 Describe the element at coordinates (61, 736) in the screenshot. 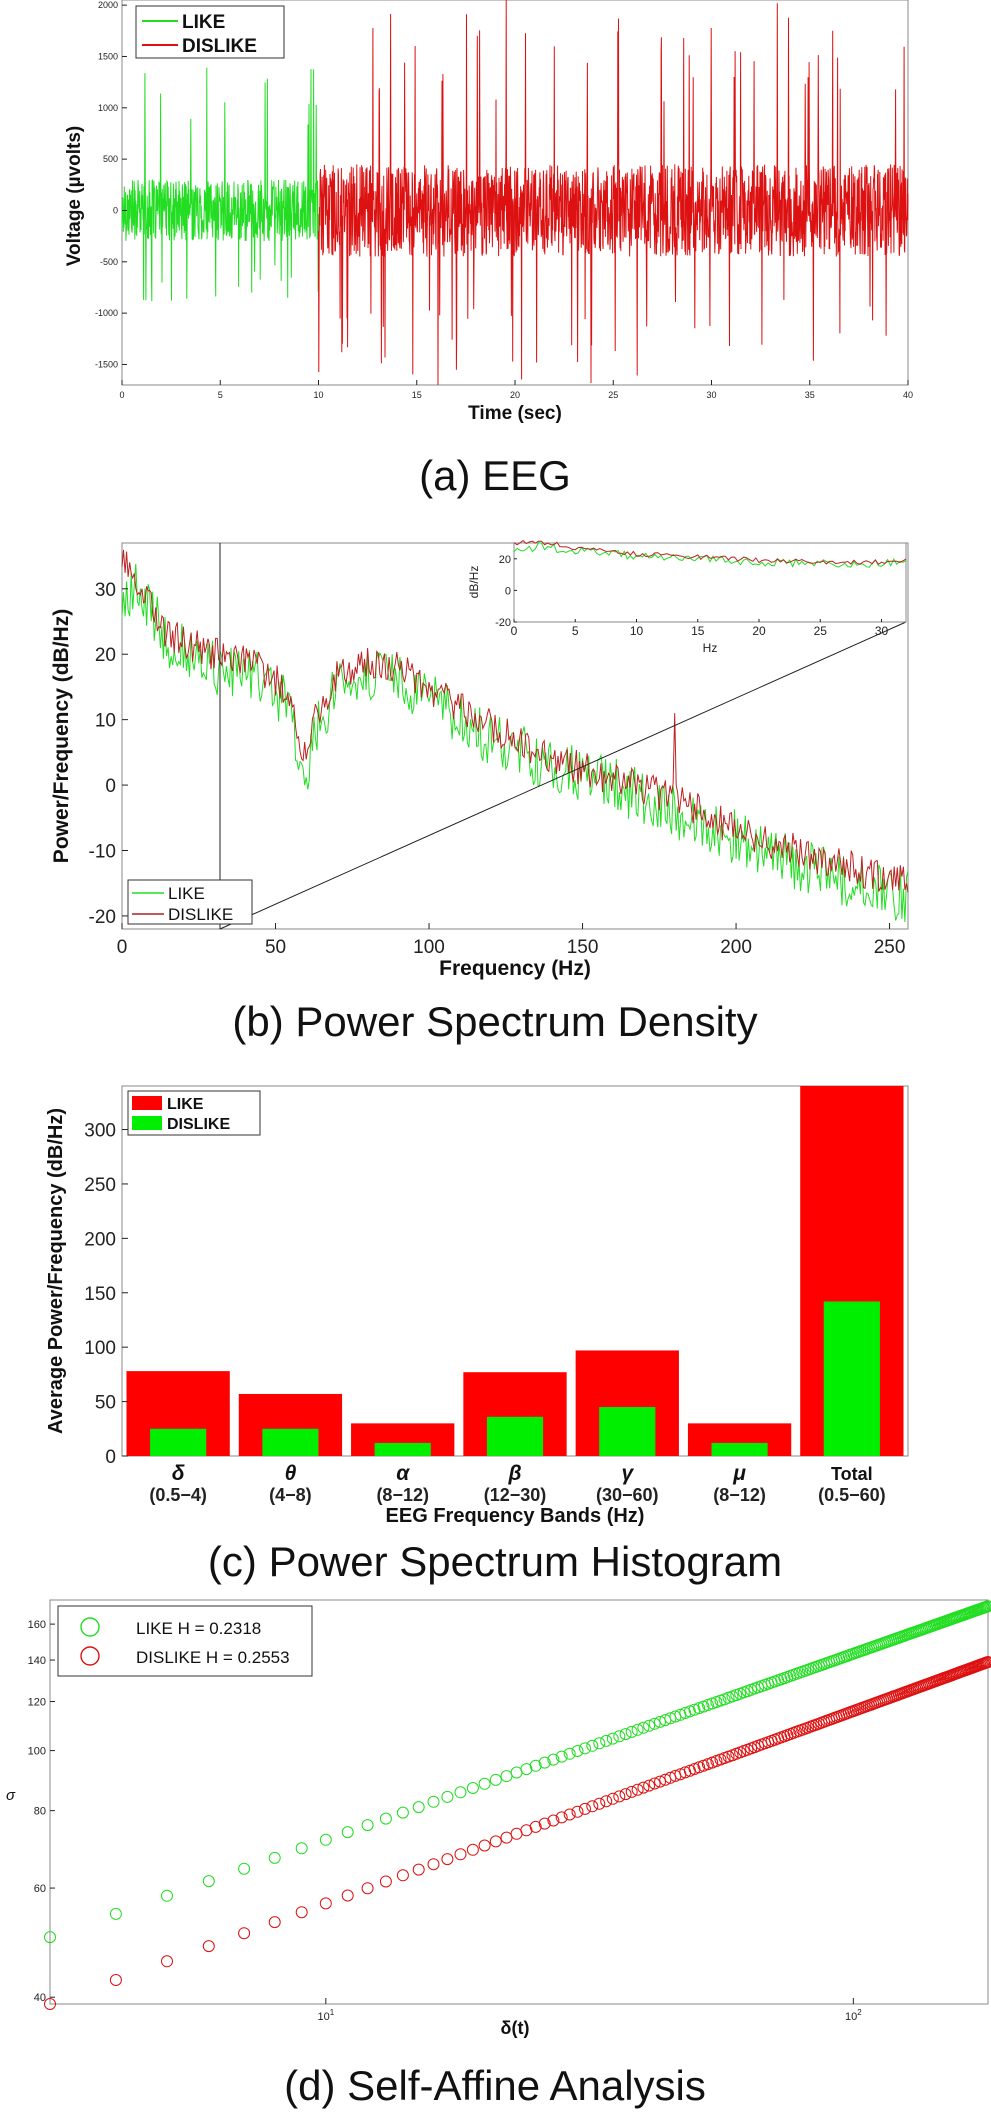

I see `psd-ylabel: Power/Frequency (dB/Hz)` at that location.